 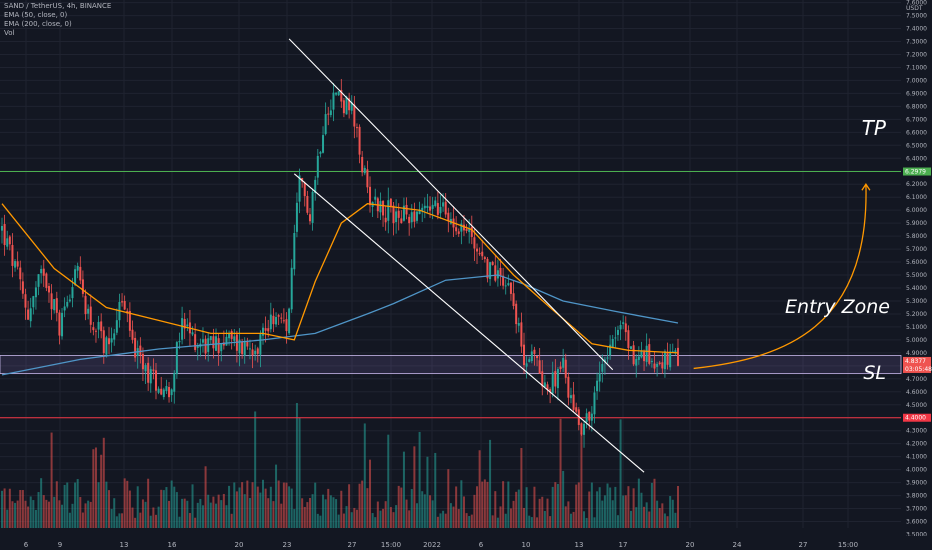 I want to click on legend-ema50: EMA (50, close, 0), so click(x=36, y=15).